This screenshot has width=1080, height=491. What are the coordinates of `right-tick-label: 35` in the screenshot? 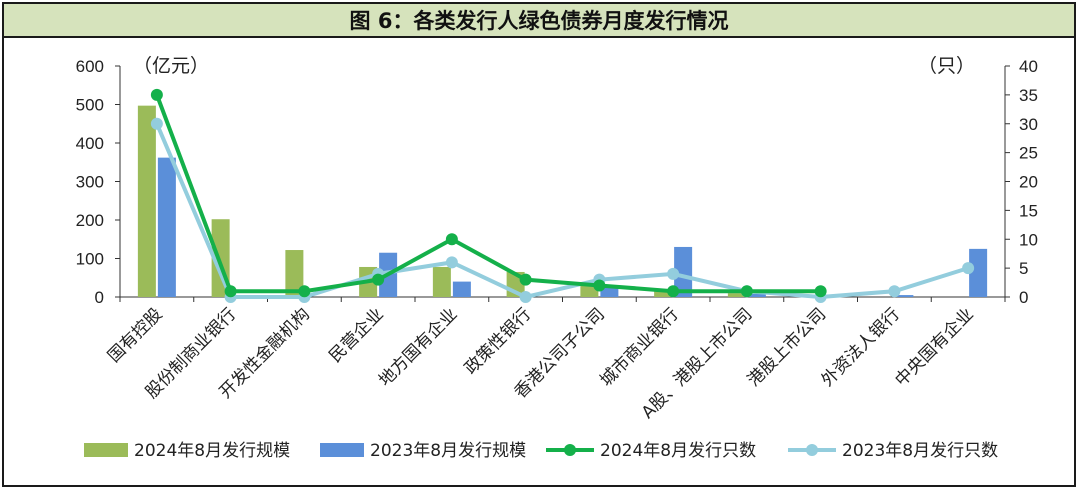 It's located at (1028, 95).